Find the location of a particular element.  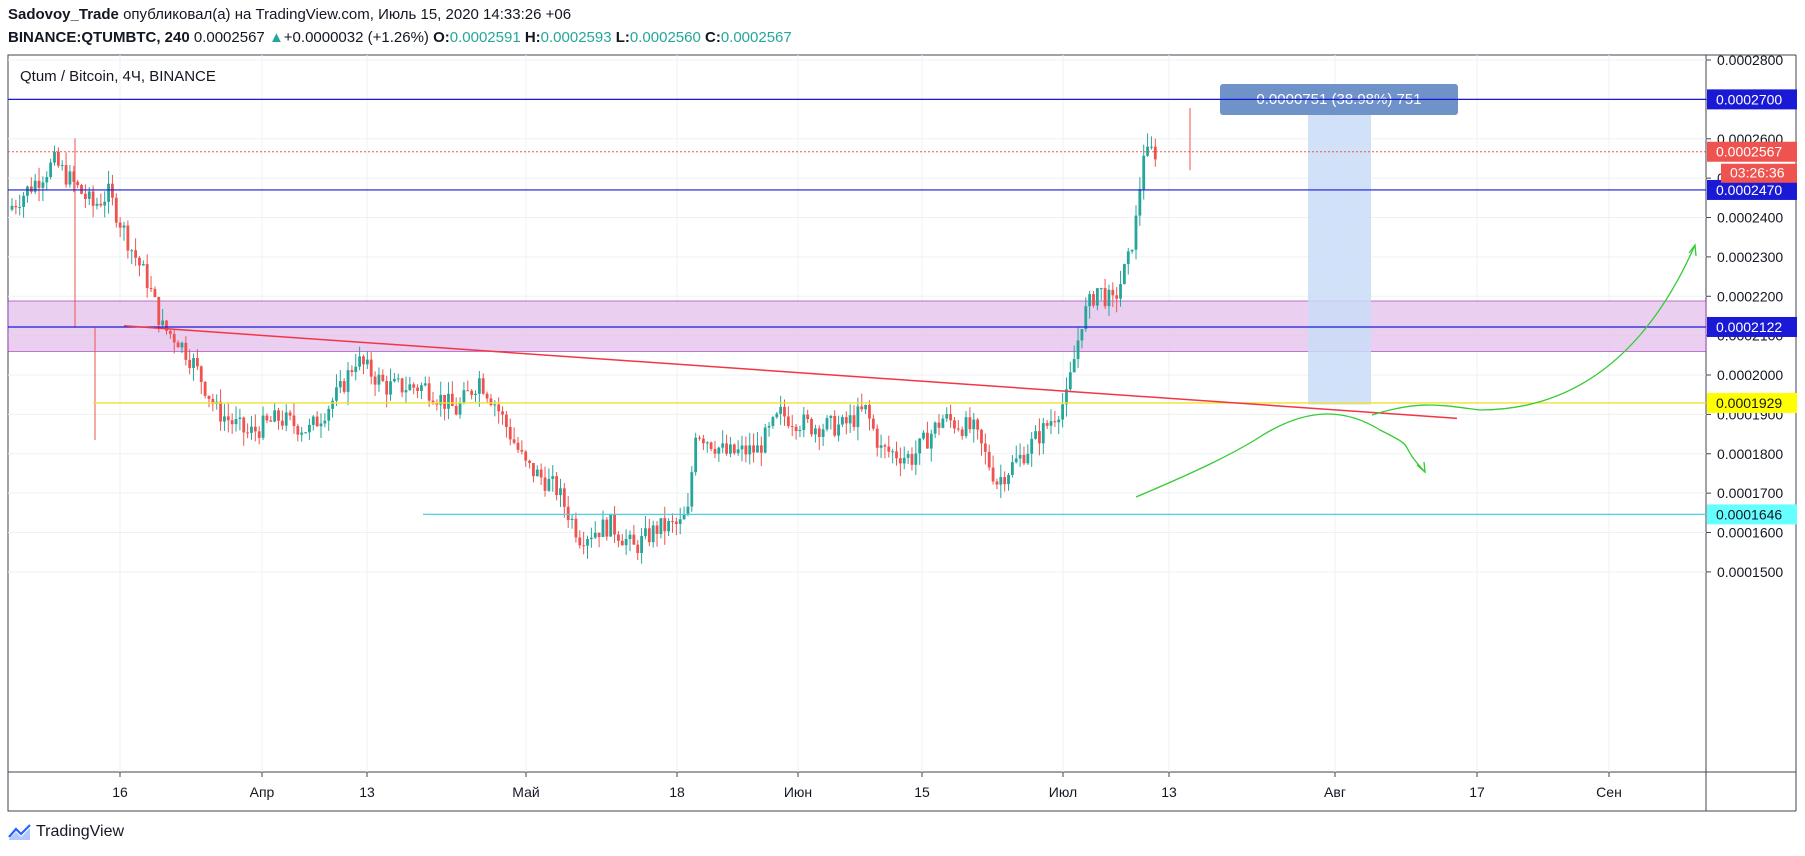

last-price-label: 0.0002567 is located at coordinates (1749, 152).